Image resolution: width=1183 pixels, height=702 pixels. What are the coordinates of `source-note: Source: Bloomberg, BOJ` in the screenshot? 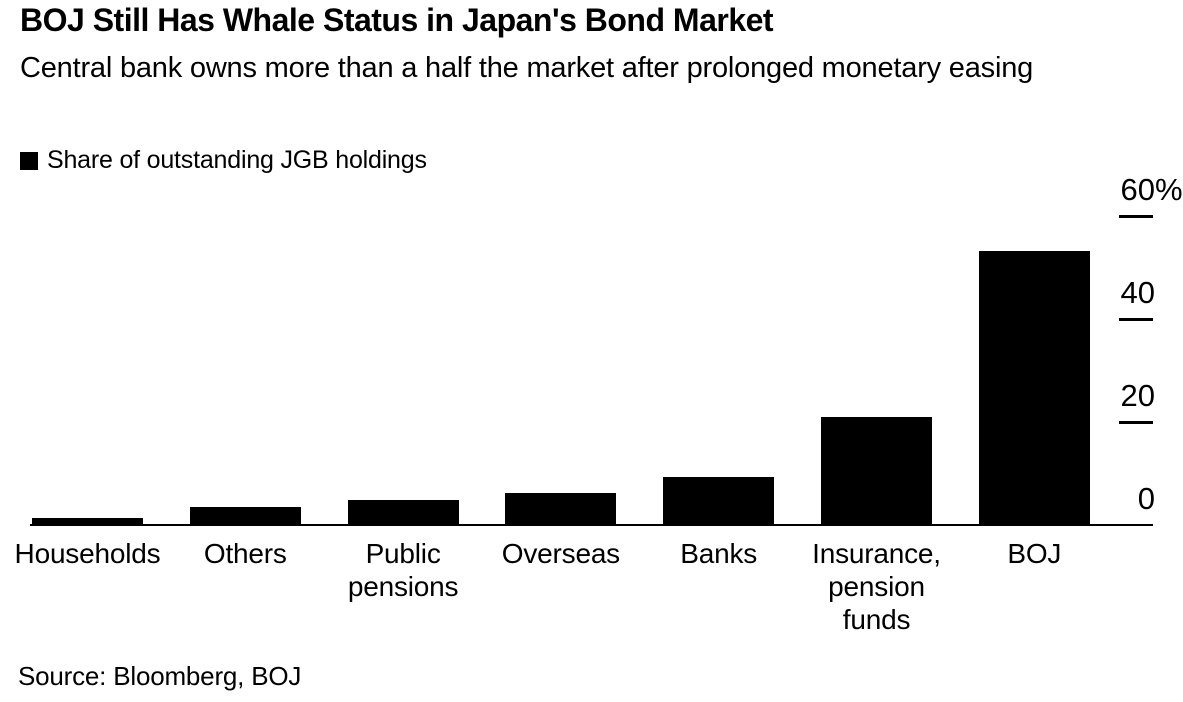 It's located at (160, 676).